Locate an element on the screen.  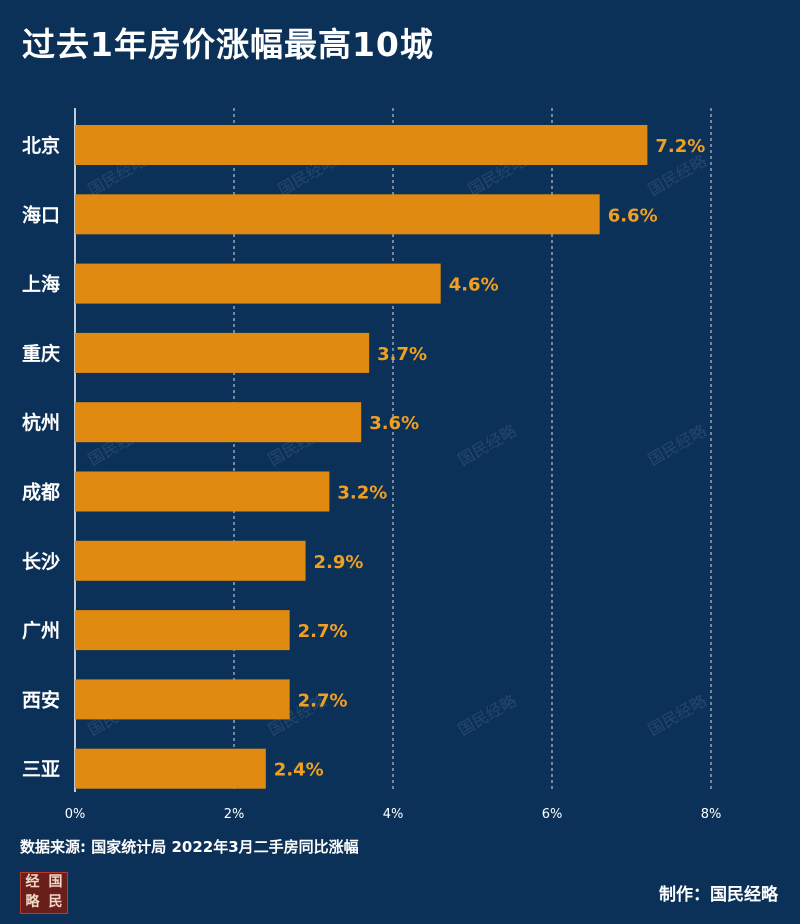
chart-title: 过去1年房价涨幅最高10城 is located at coordinates (228, 44).